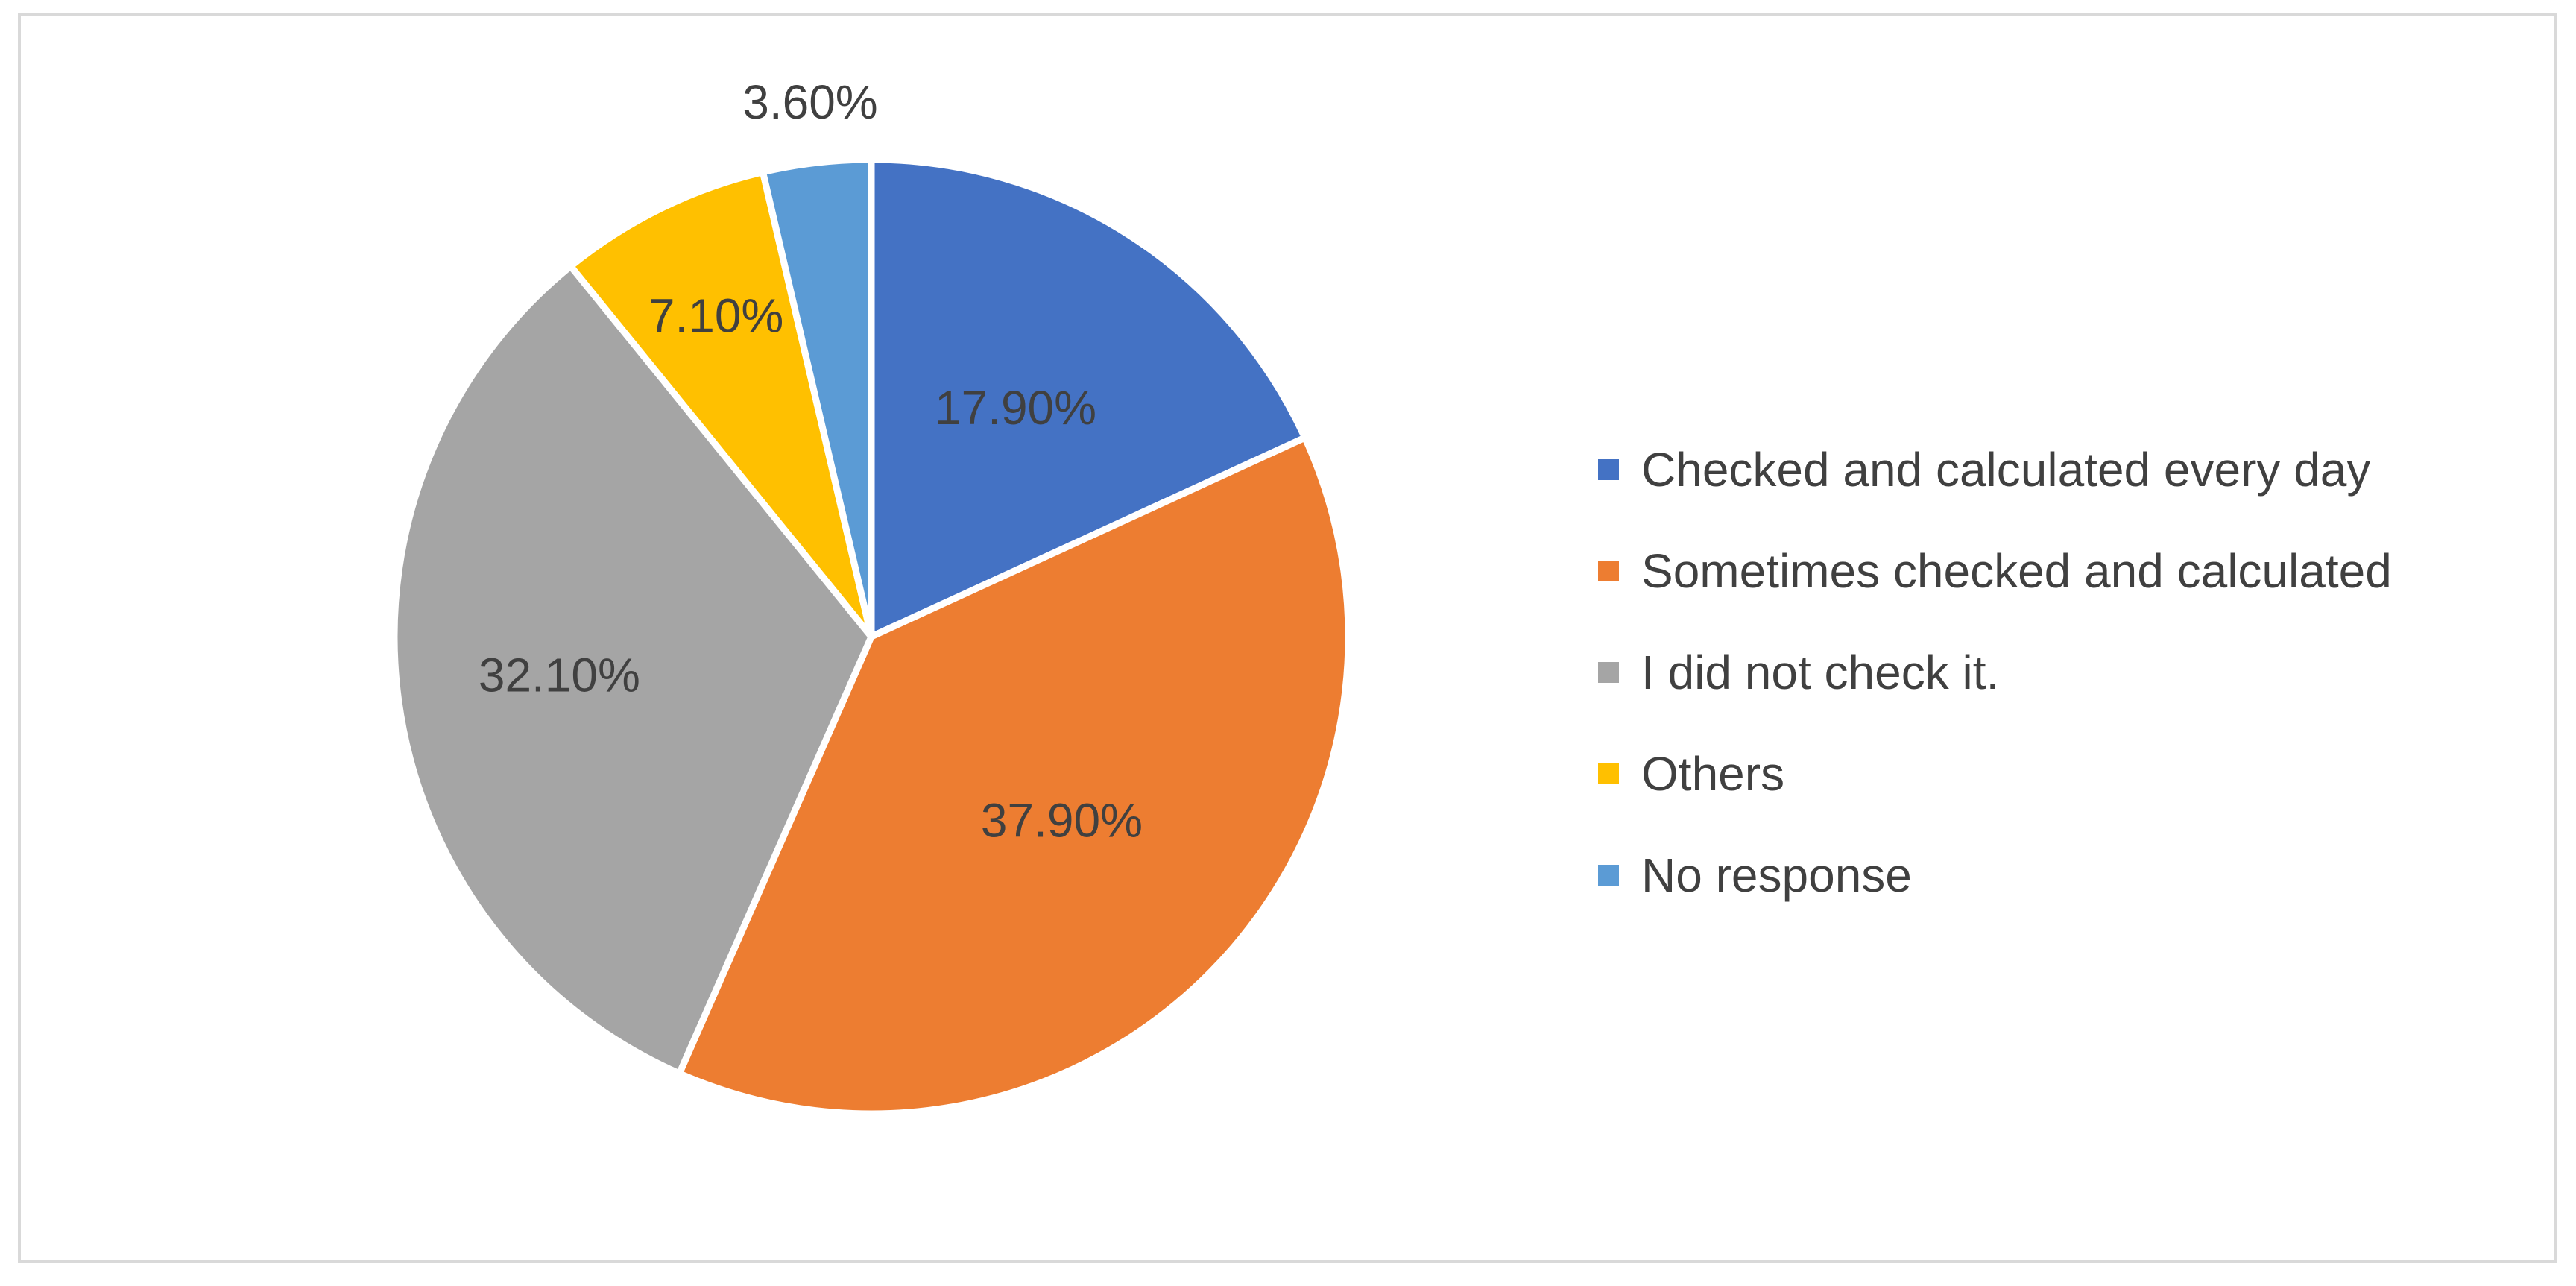  What do you see at coordinates (1713, 774) in the screenshot?
I see `legend-label: Others` at bounding box center [1713, 774].